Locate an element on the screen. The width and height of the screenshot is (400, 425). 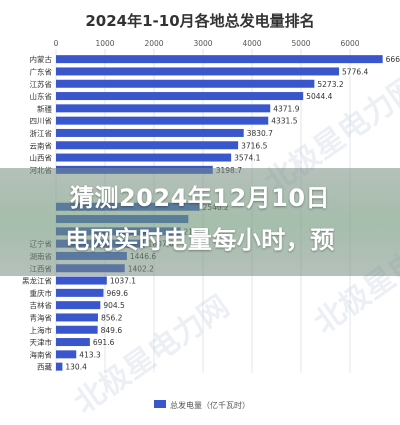
value-label: 904.5 is located at coordinates (114, 305).